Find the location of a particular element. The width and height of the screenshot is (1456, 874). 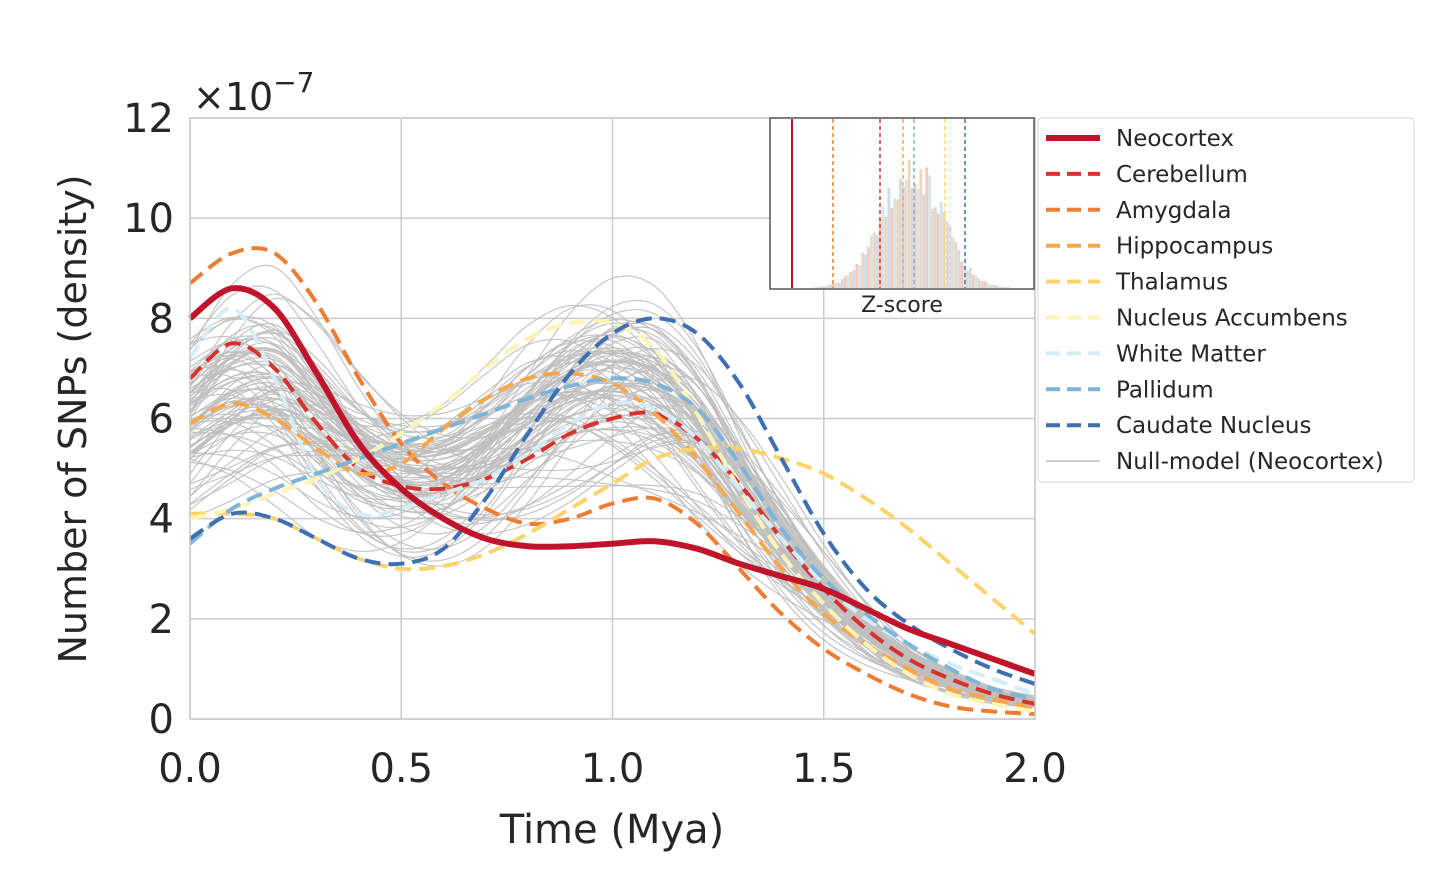

legend-label: Caudate Nucleus is located at coordinates (1213, 426).